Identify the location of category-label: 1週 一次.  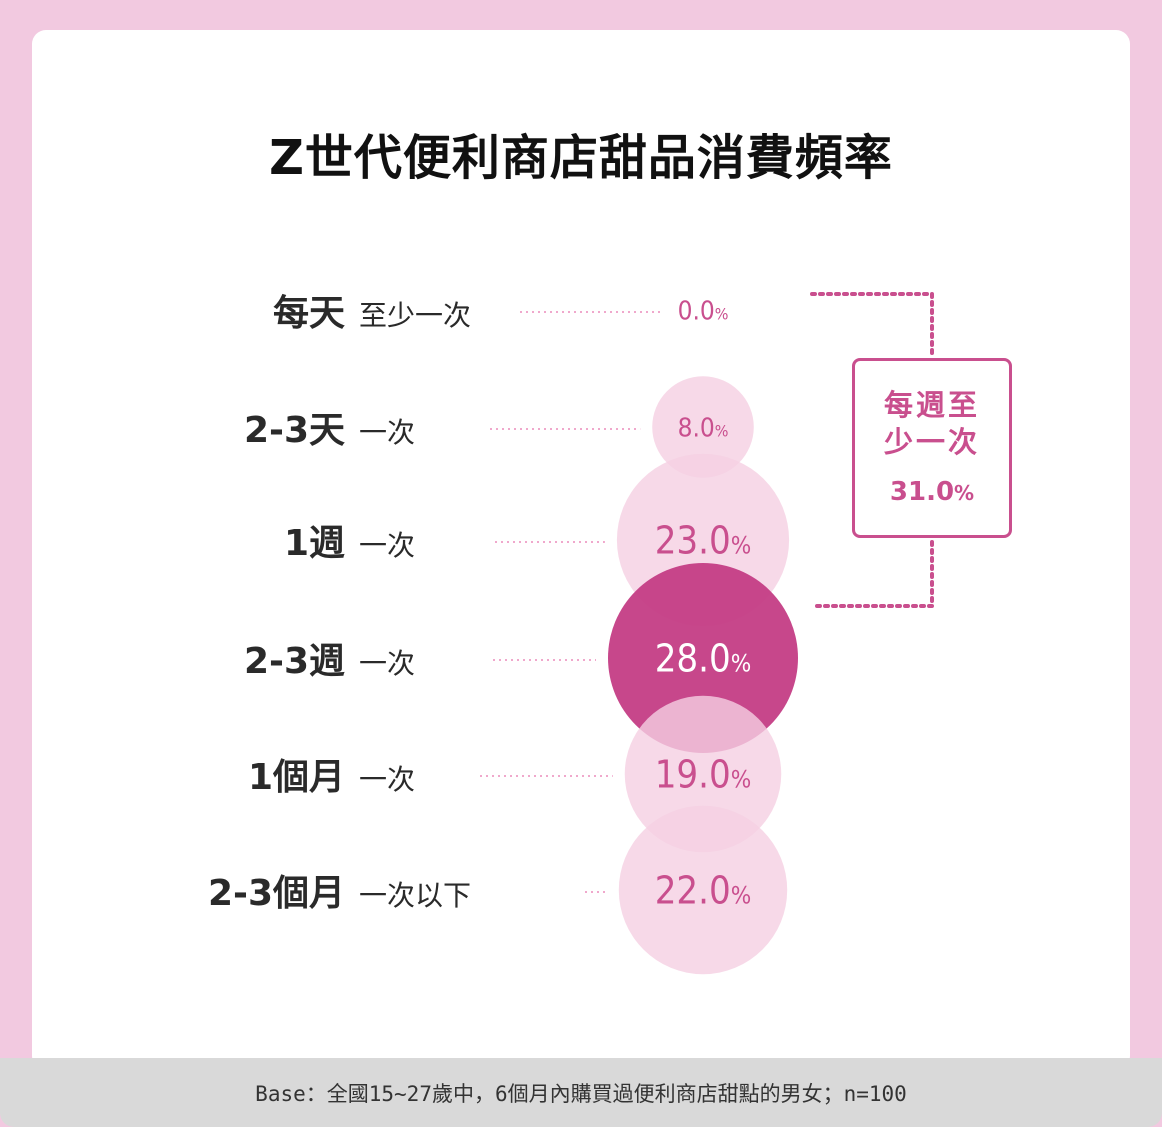
(340, 539).